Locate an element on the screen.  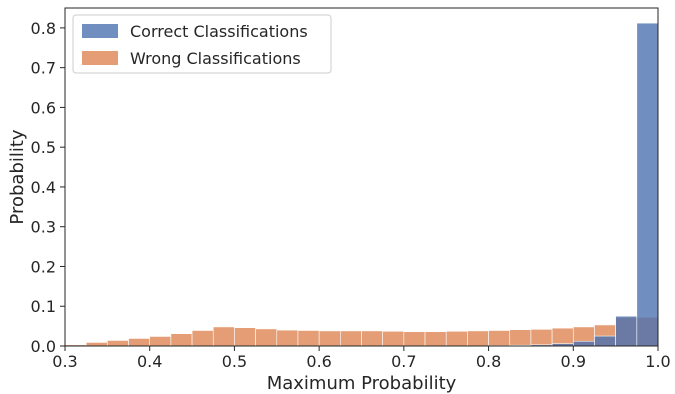
legend-swatch-wrong is located at coordinates (100, 58).